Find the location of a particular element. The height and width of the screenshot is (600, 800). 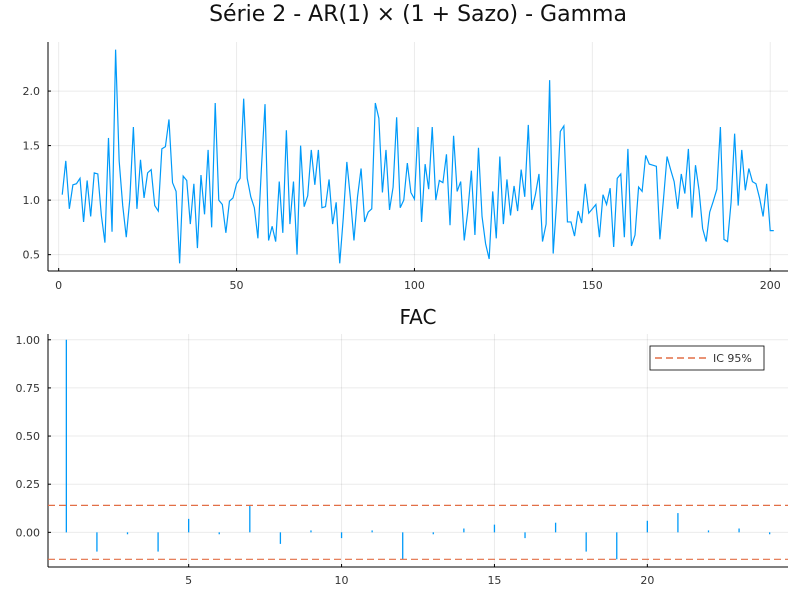

legend: IC 95% is located at coordinates (707, 358).